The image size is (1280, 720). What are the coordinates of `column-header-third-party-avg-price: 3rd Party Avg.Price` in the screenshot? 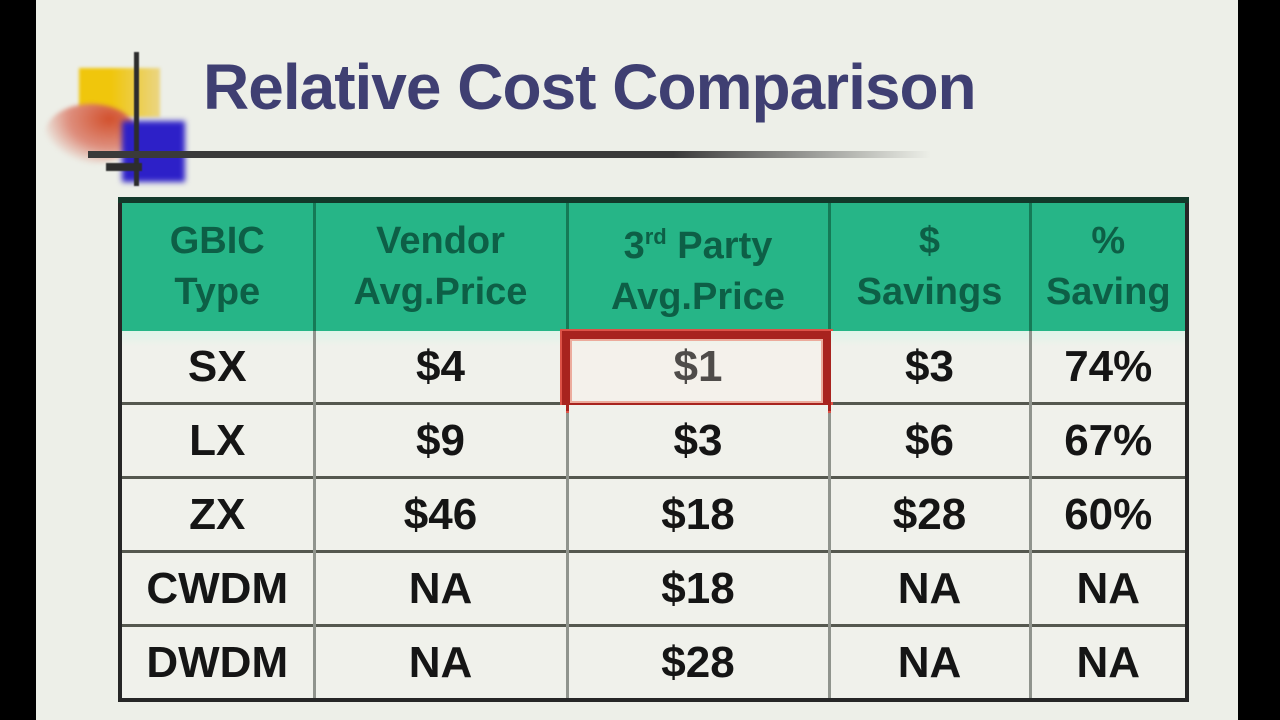 It's located at (697, 265).